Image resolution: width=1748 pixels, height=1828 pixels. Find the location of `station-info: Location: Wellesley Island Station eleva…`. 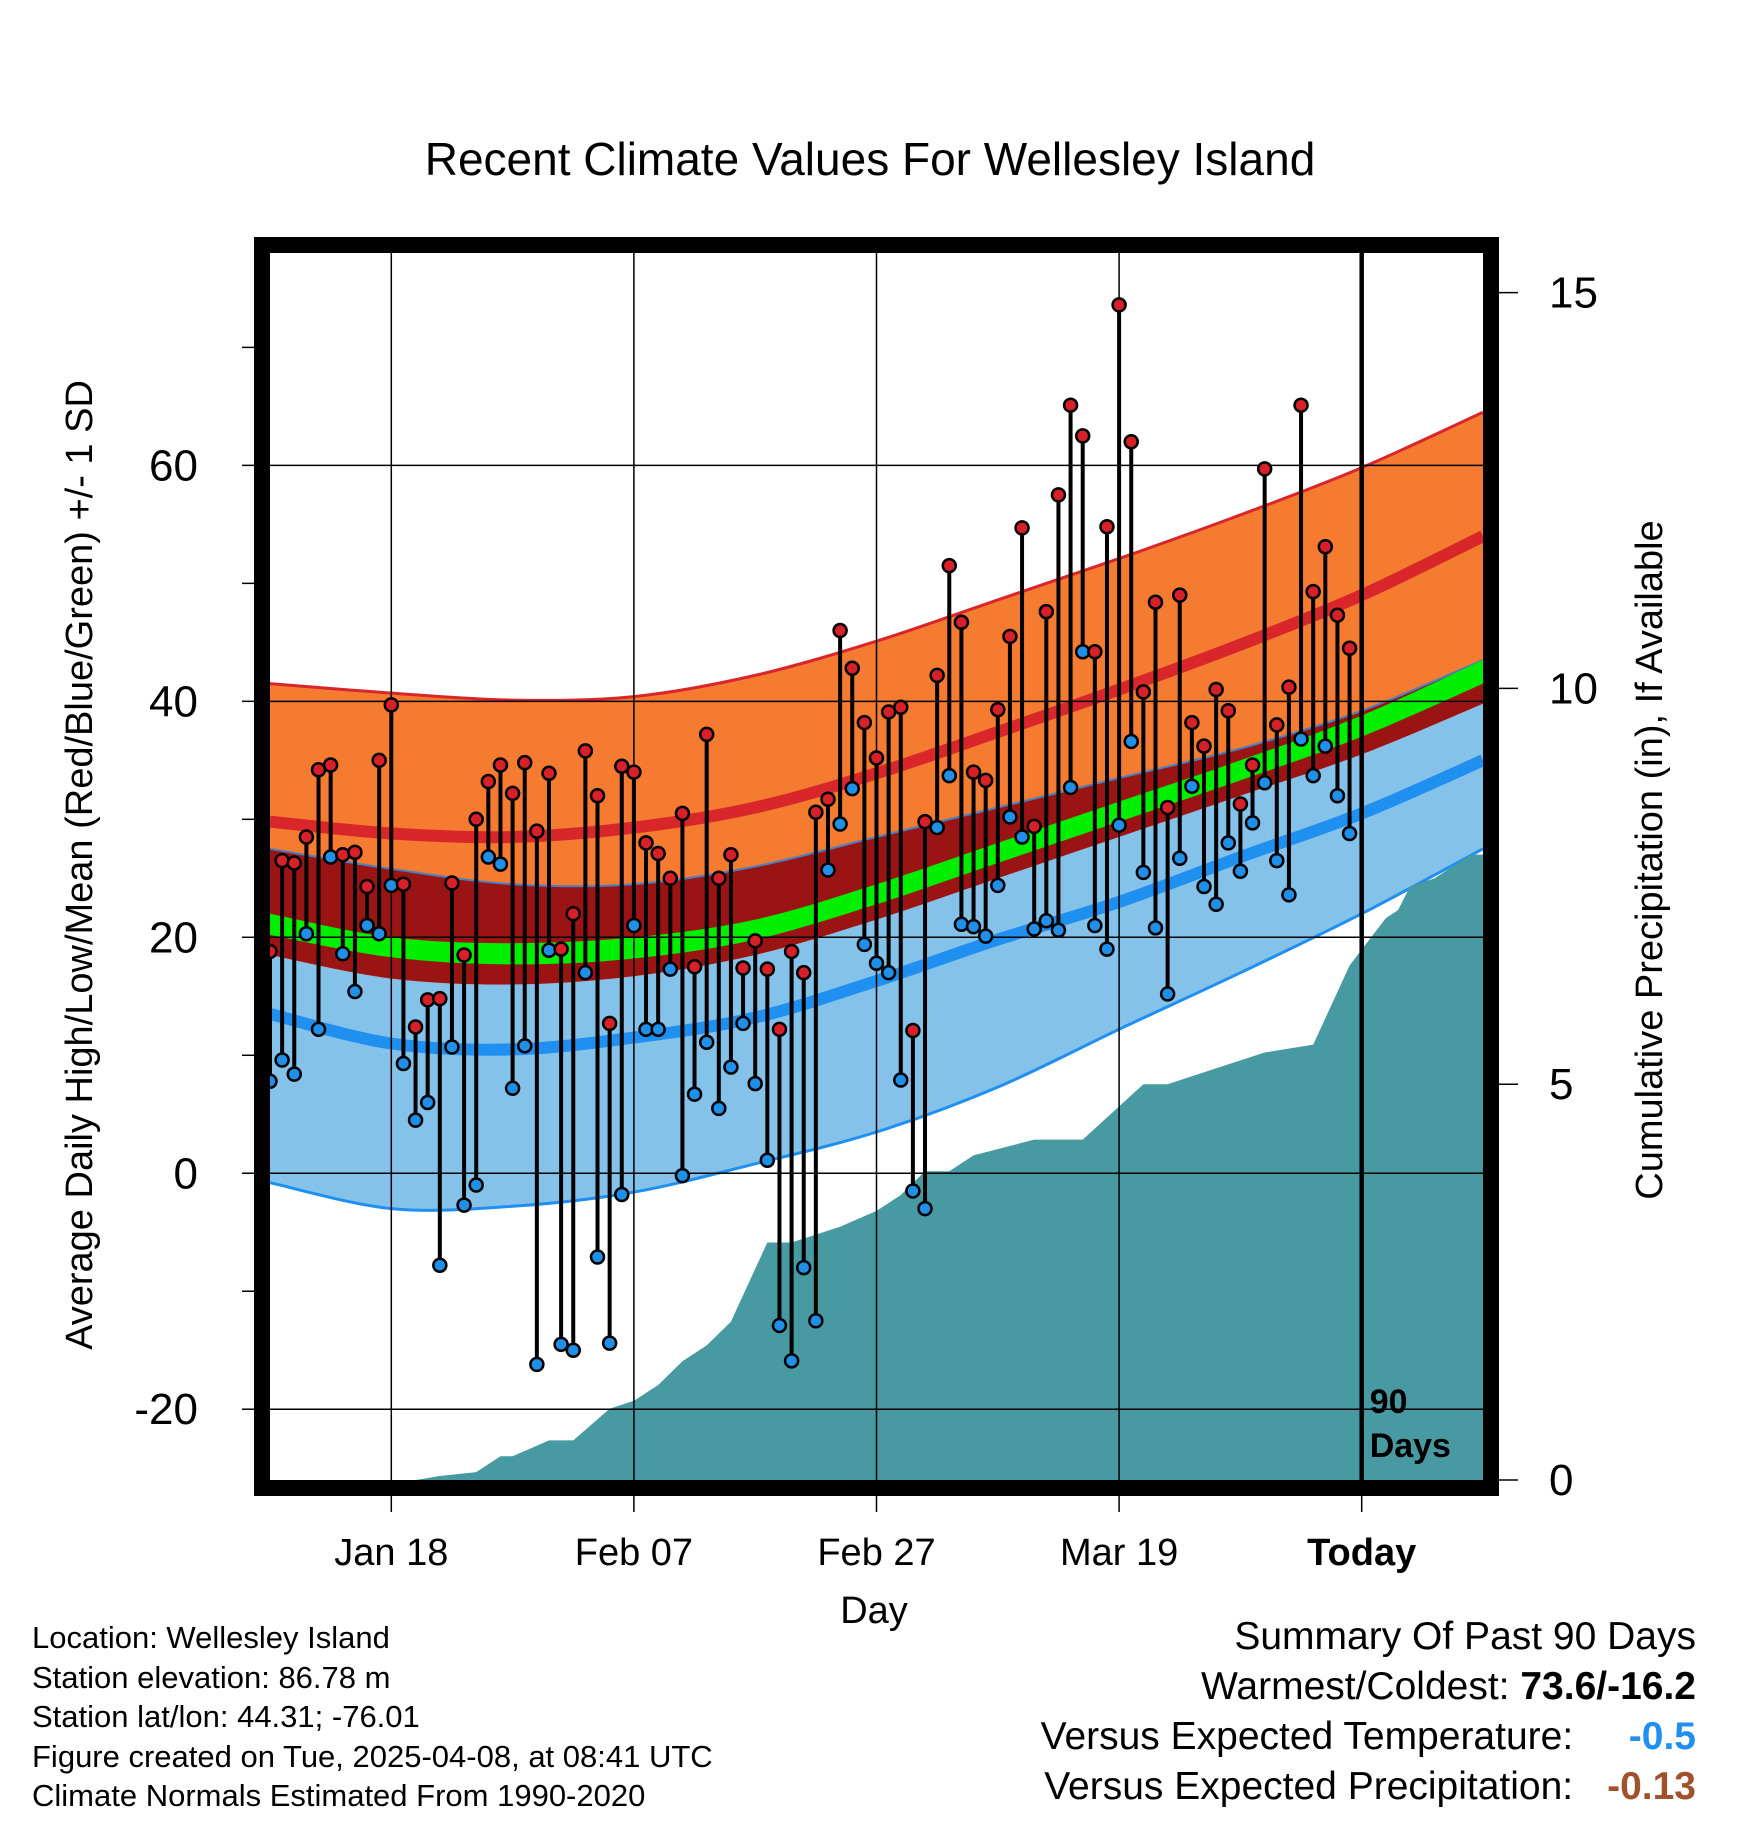

station-info: Location: Wellesley Island Station eleva… is located at coordinates (372, 1717).